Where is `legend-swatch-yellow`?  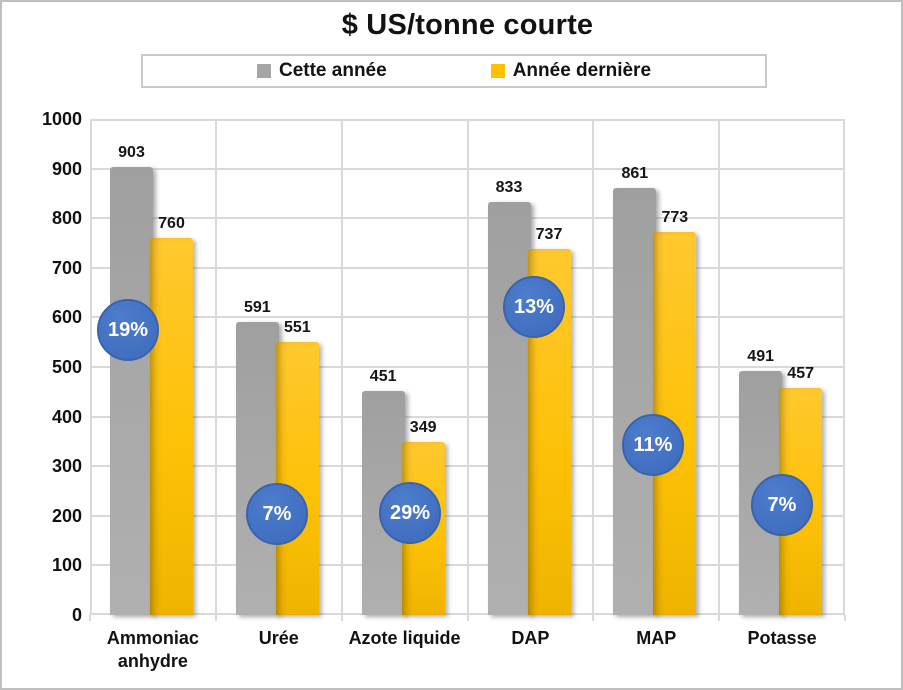 legend-swatch-yellow is located at coordinates (497, 71).